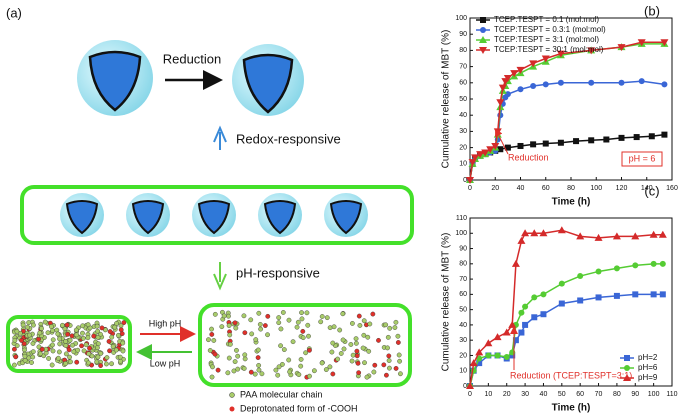 The height and width of the screenshot is (419, 684). I want to click on annotation: Reduction (TCEP:TESPT=3:1), so click(571, 375).